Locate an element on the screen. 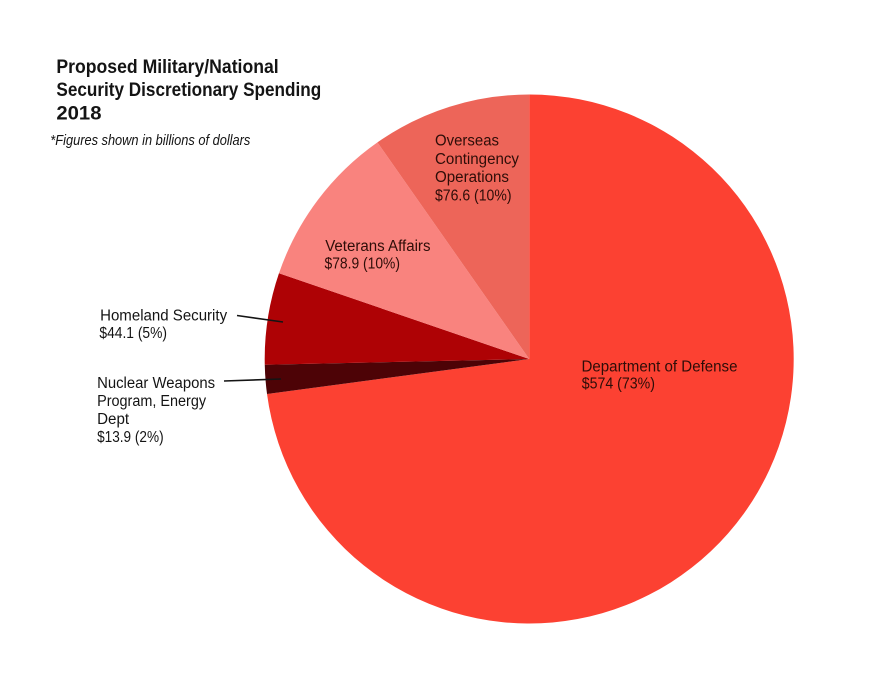 The width and height of the screenshot is (885, 684). svg-text: Contingency is located at coordinates (477, 159).